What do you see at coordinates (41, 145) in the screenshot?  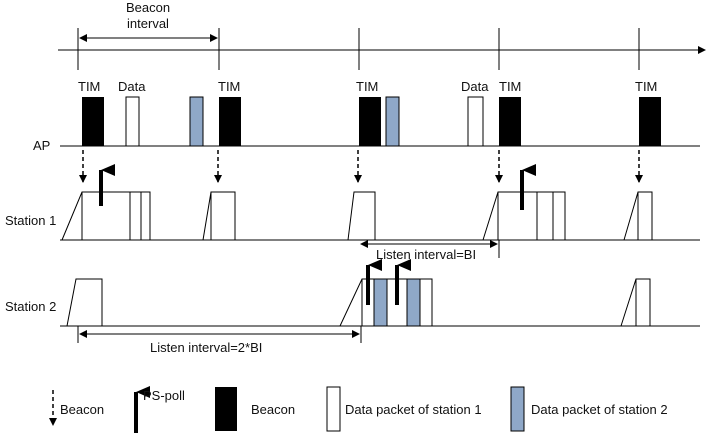 I see `ap-label: AP` at bounding box center [41, 145].